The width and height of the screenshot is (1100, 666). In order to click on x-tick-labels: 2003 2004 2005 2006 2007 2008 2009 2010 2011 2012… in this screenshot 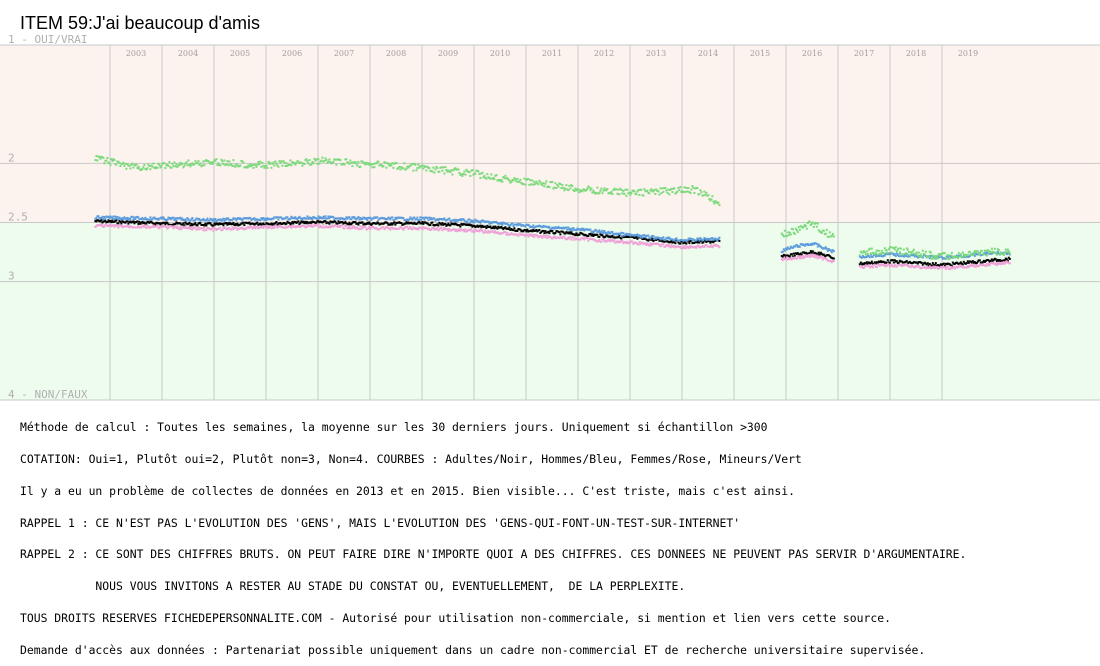, I will do `click(552, 53)`.